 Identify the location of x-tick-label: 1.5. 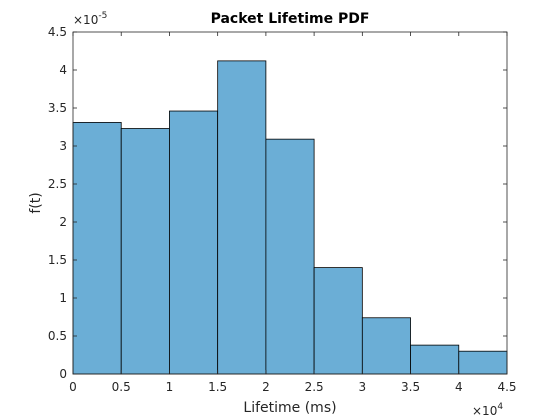
(217, 387).